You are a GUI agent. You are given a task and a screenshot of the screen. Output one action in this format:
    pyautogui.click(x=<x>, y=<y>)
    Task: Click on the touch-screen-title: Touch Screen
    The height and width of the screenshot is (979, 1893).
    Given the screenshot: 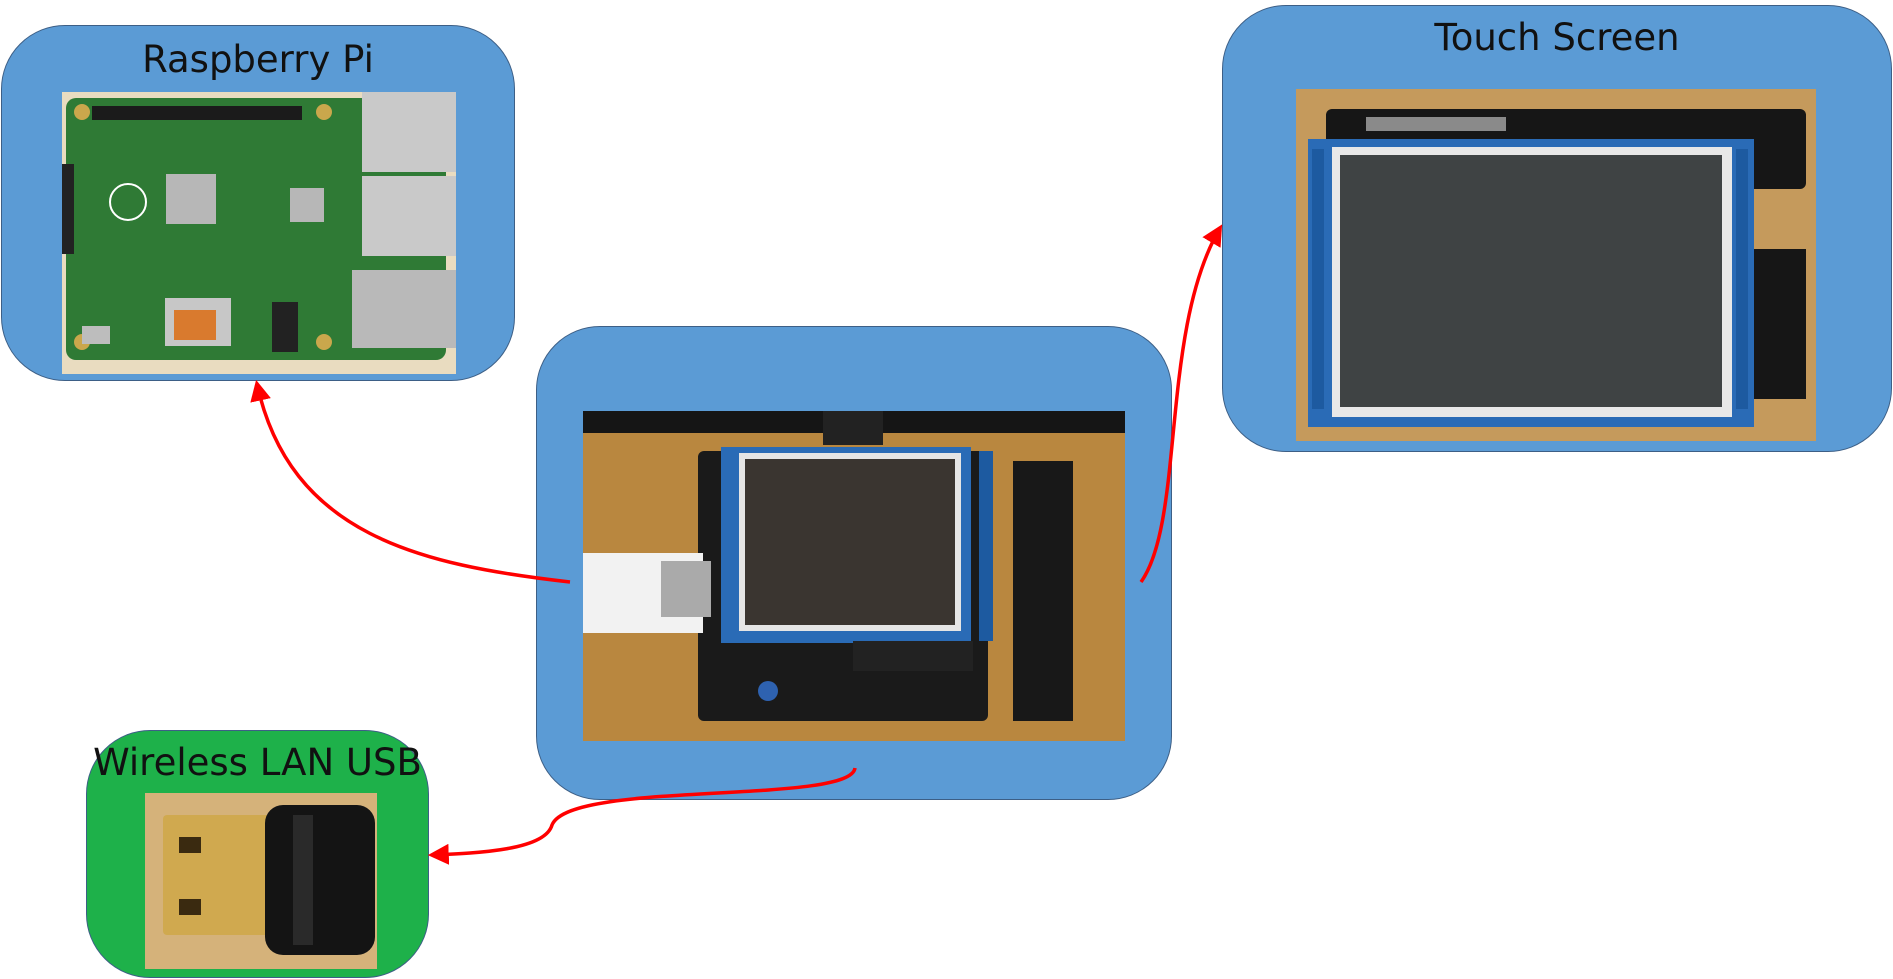 What is the action you would take?
    pyautogui.click(x=1557, y=37)
    